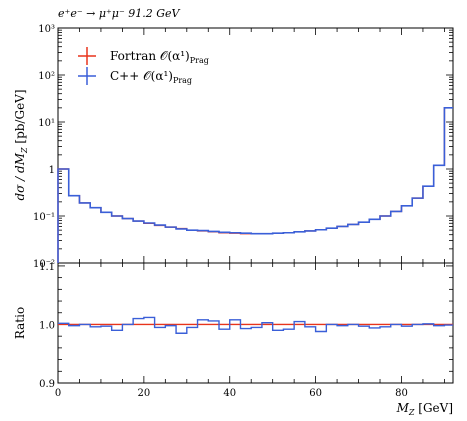  Describe the element at coordinates (143, 66) in the screenshot. I see `legend: Fortran 𝒪(α¹)Prag C++ 𝒪(α¹)Prag` at that location.